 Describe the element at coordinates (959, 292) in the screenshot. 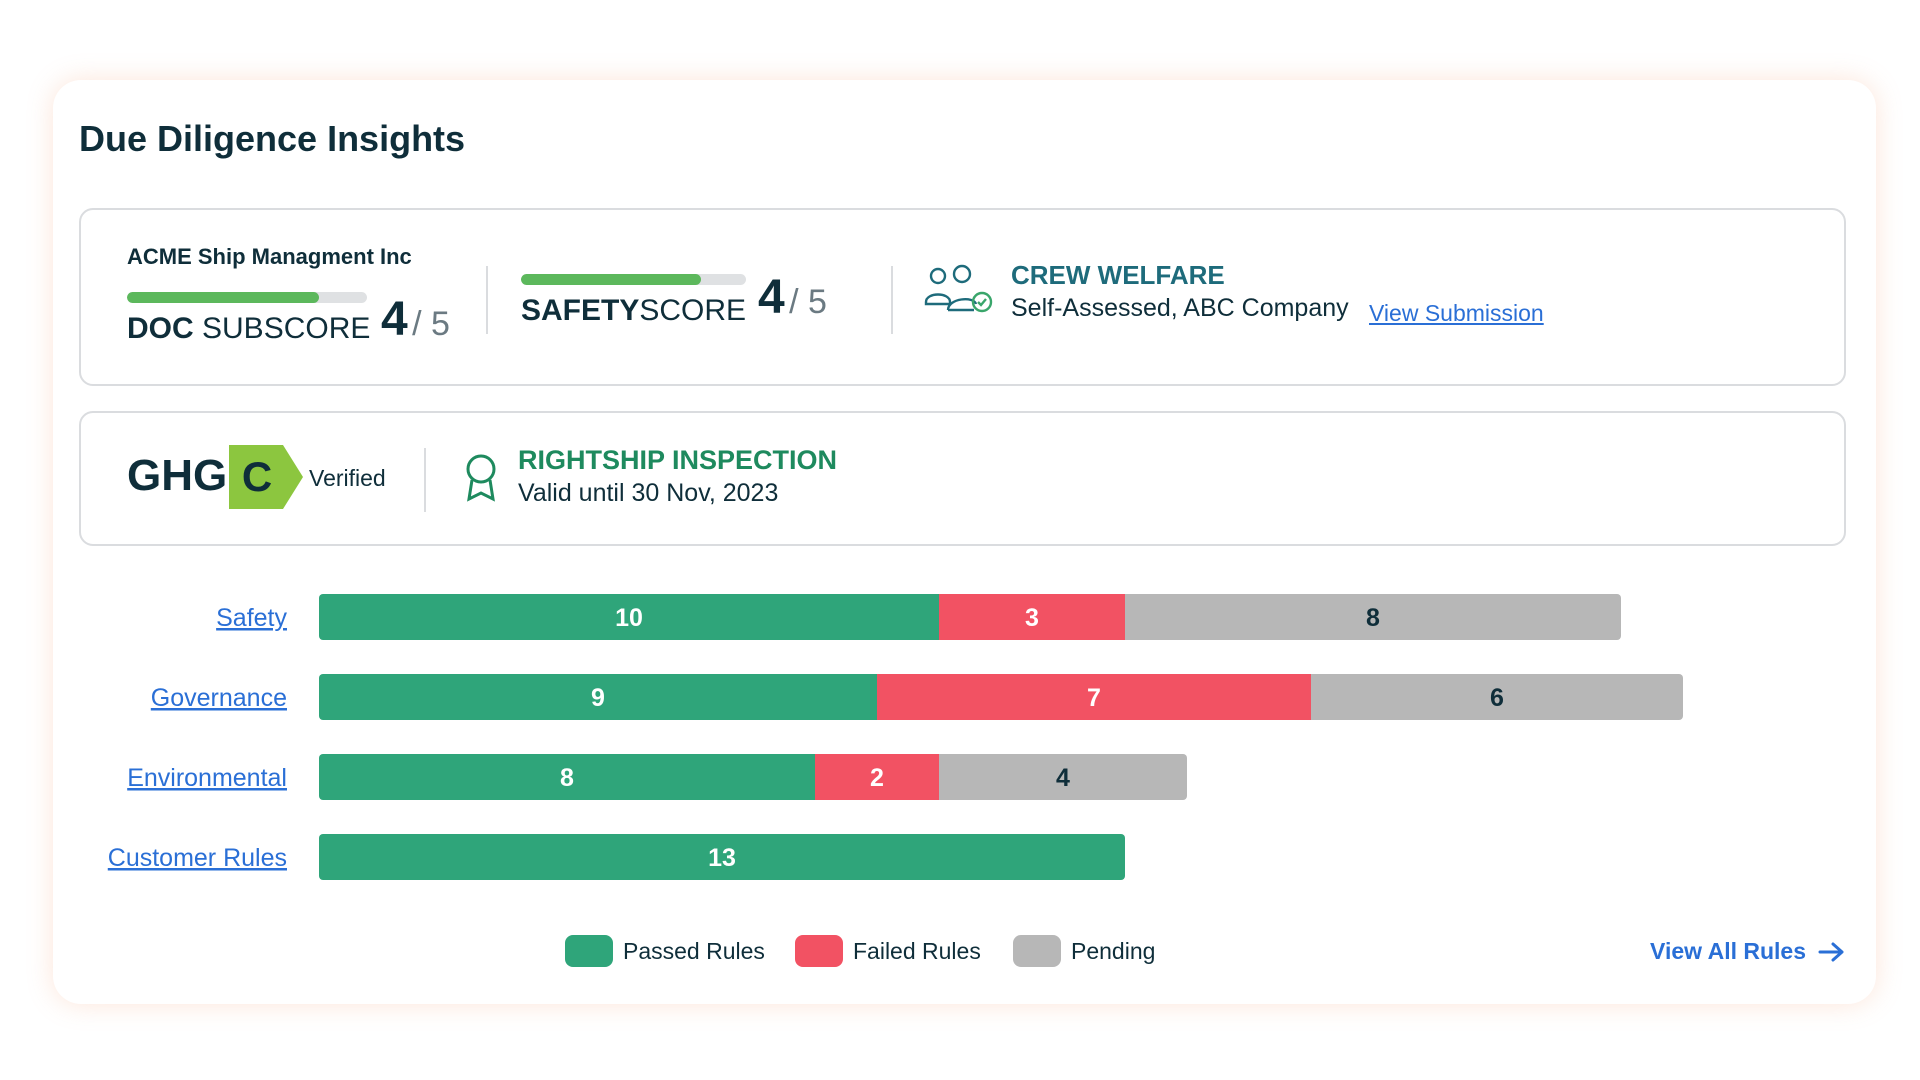

I see `users-check-icon` at that location.